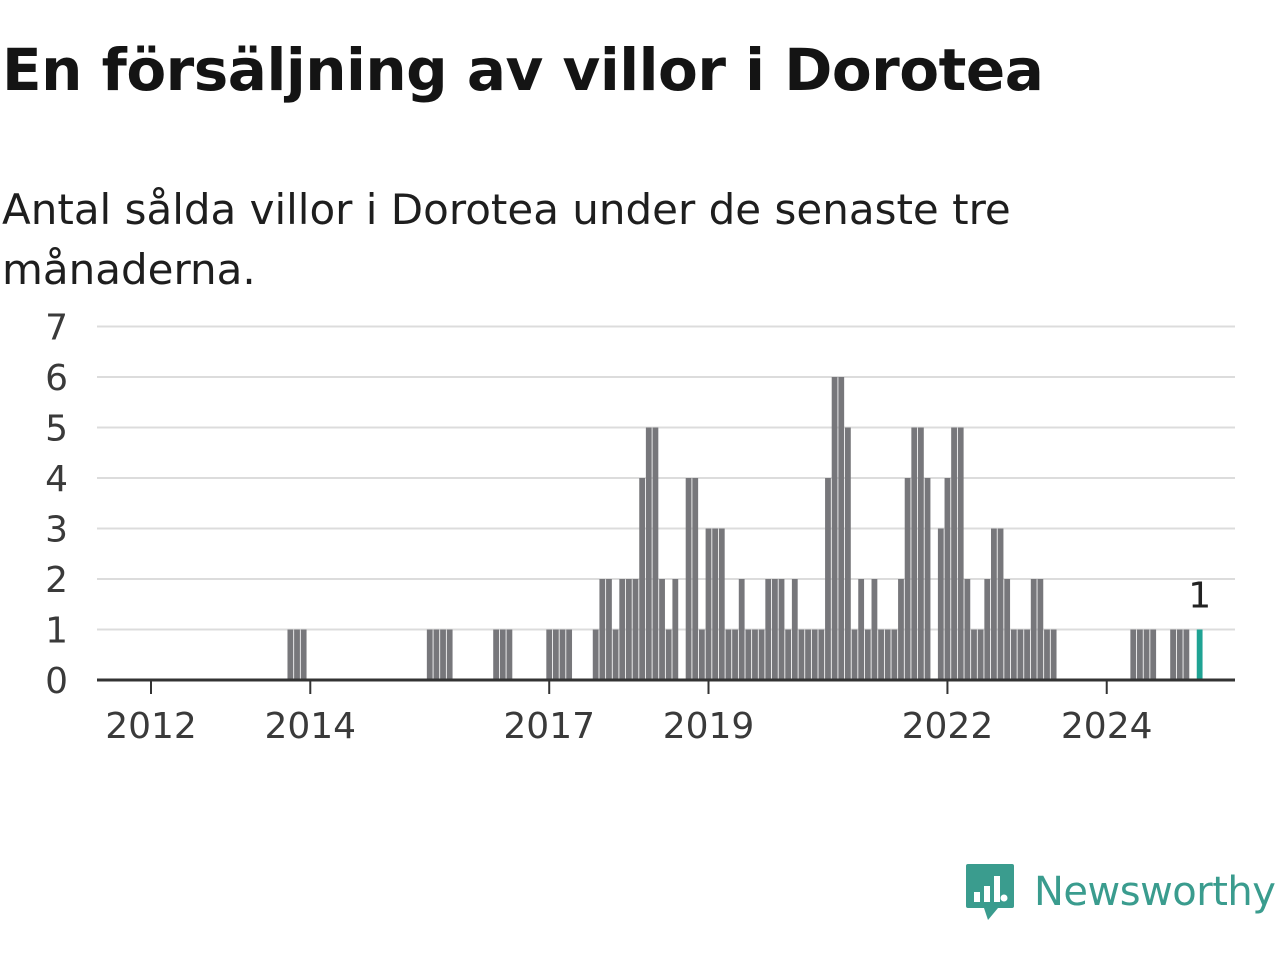 The height and width of the screenshot is (960, 1280). Describe the element at coordinates (56, 681) in the screenshot. I see `y-tick-label: 0` at that location.